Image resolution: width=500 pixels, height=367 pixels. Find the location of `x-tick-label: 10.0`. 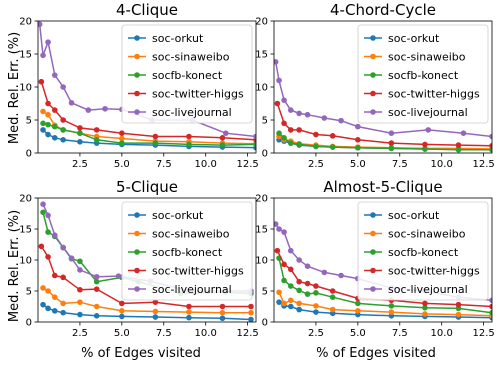

x-tick-label: 10.0 is located at coordinates (442, 333).